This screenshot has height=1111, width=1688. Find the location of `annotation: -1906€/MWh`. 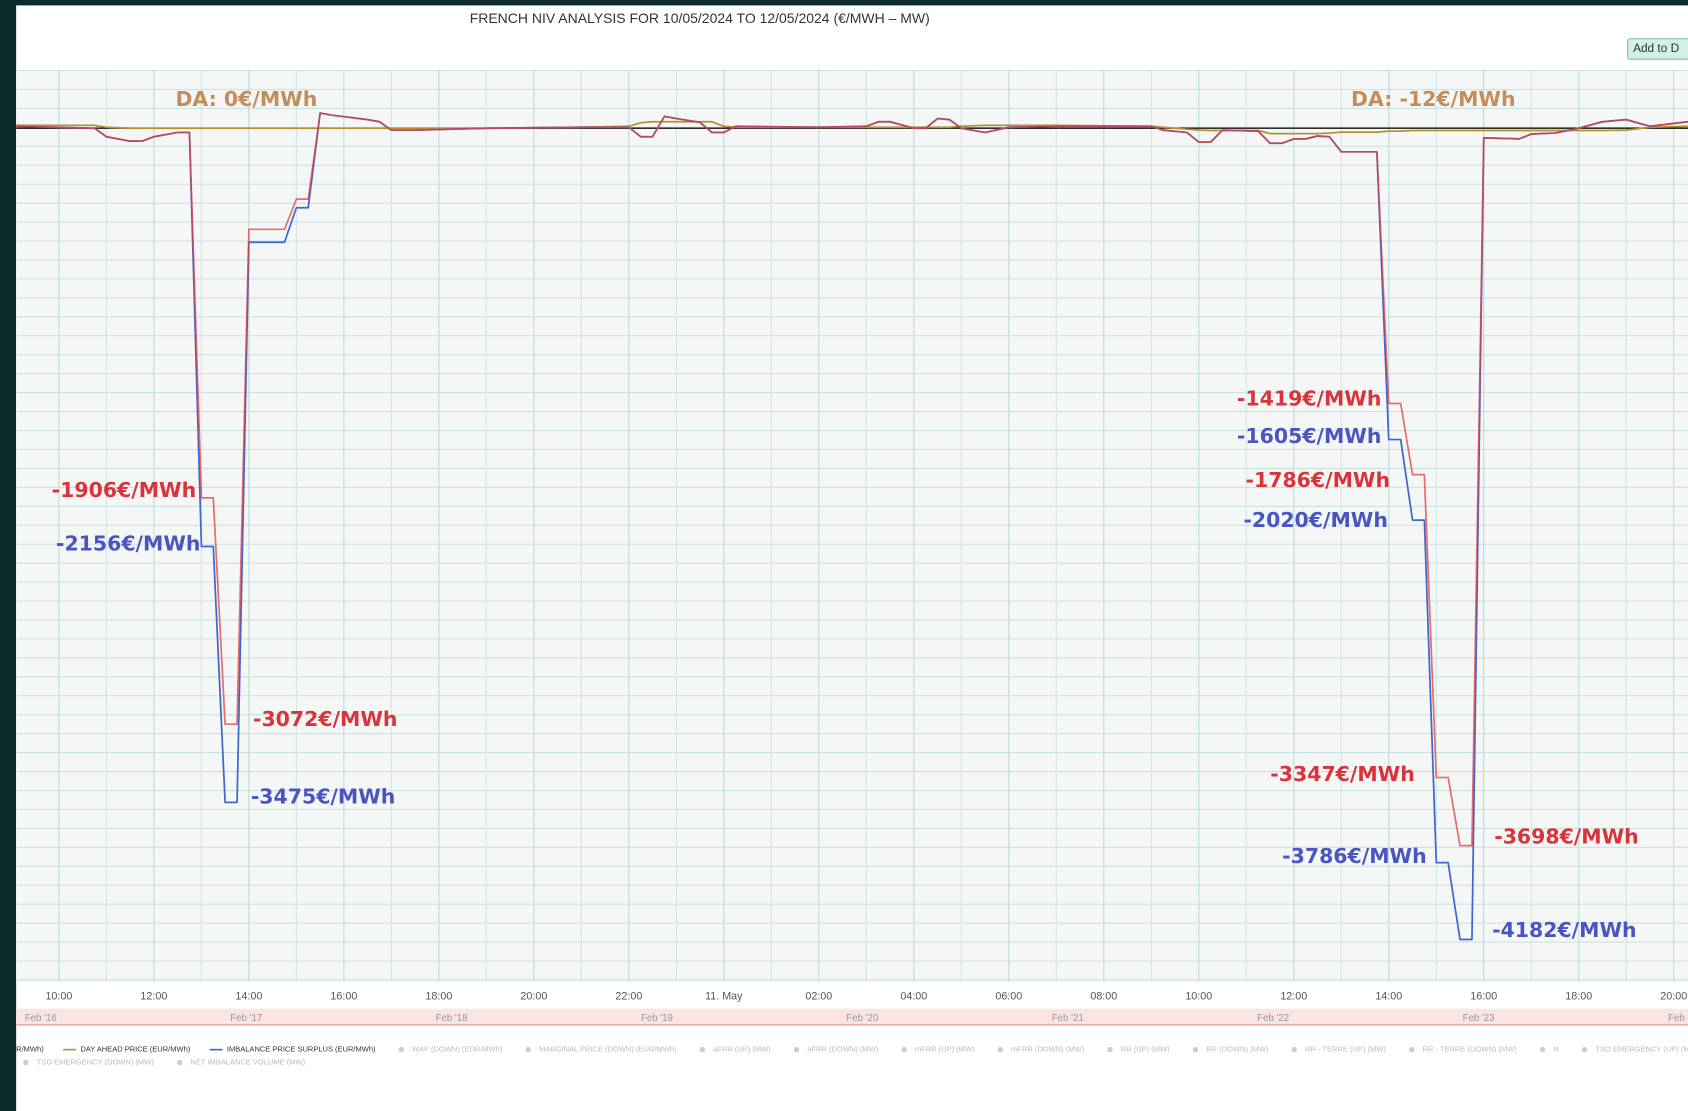

annotation: -1906€/MWh is located at coordinates (124, 490).